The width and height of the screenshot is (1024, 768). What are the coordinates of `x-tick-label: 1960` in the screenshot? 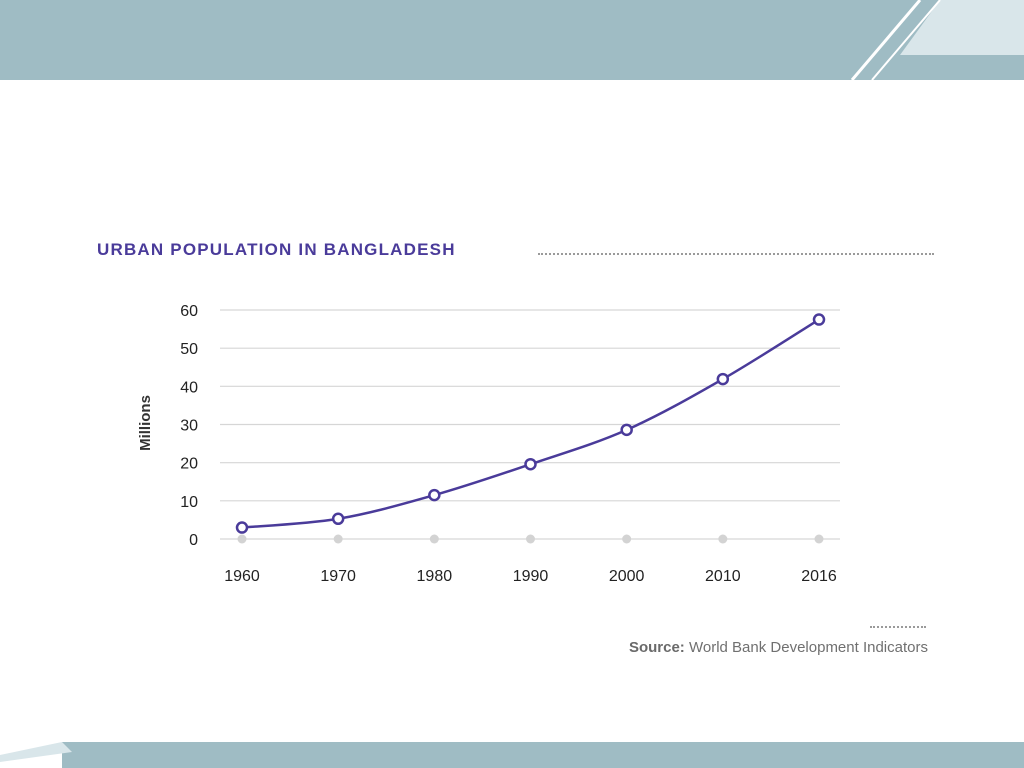 It's located at (242, 576).